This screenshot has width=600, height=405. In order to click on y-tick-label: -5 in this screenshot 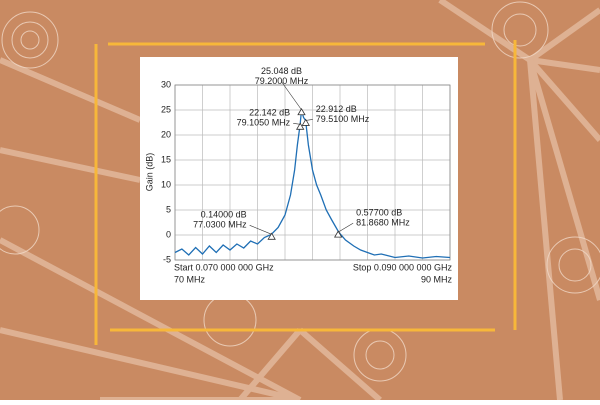, I will do `click(167, 259)`.